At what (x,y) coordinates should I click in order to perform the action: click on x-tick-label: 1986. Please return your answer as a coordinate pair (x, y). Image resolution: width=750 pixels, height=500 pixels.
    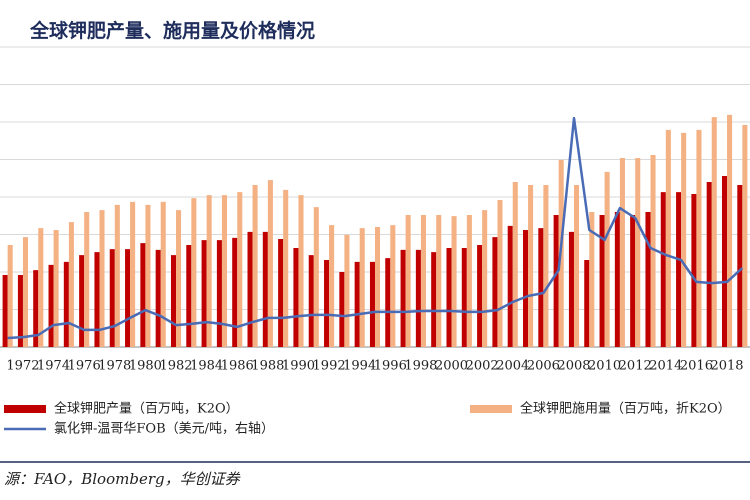
    Looking at the image, I should click on (237, 366).